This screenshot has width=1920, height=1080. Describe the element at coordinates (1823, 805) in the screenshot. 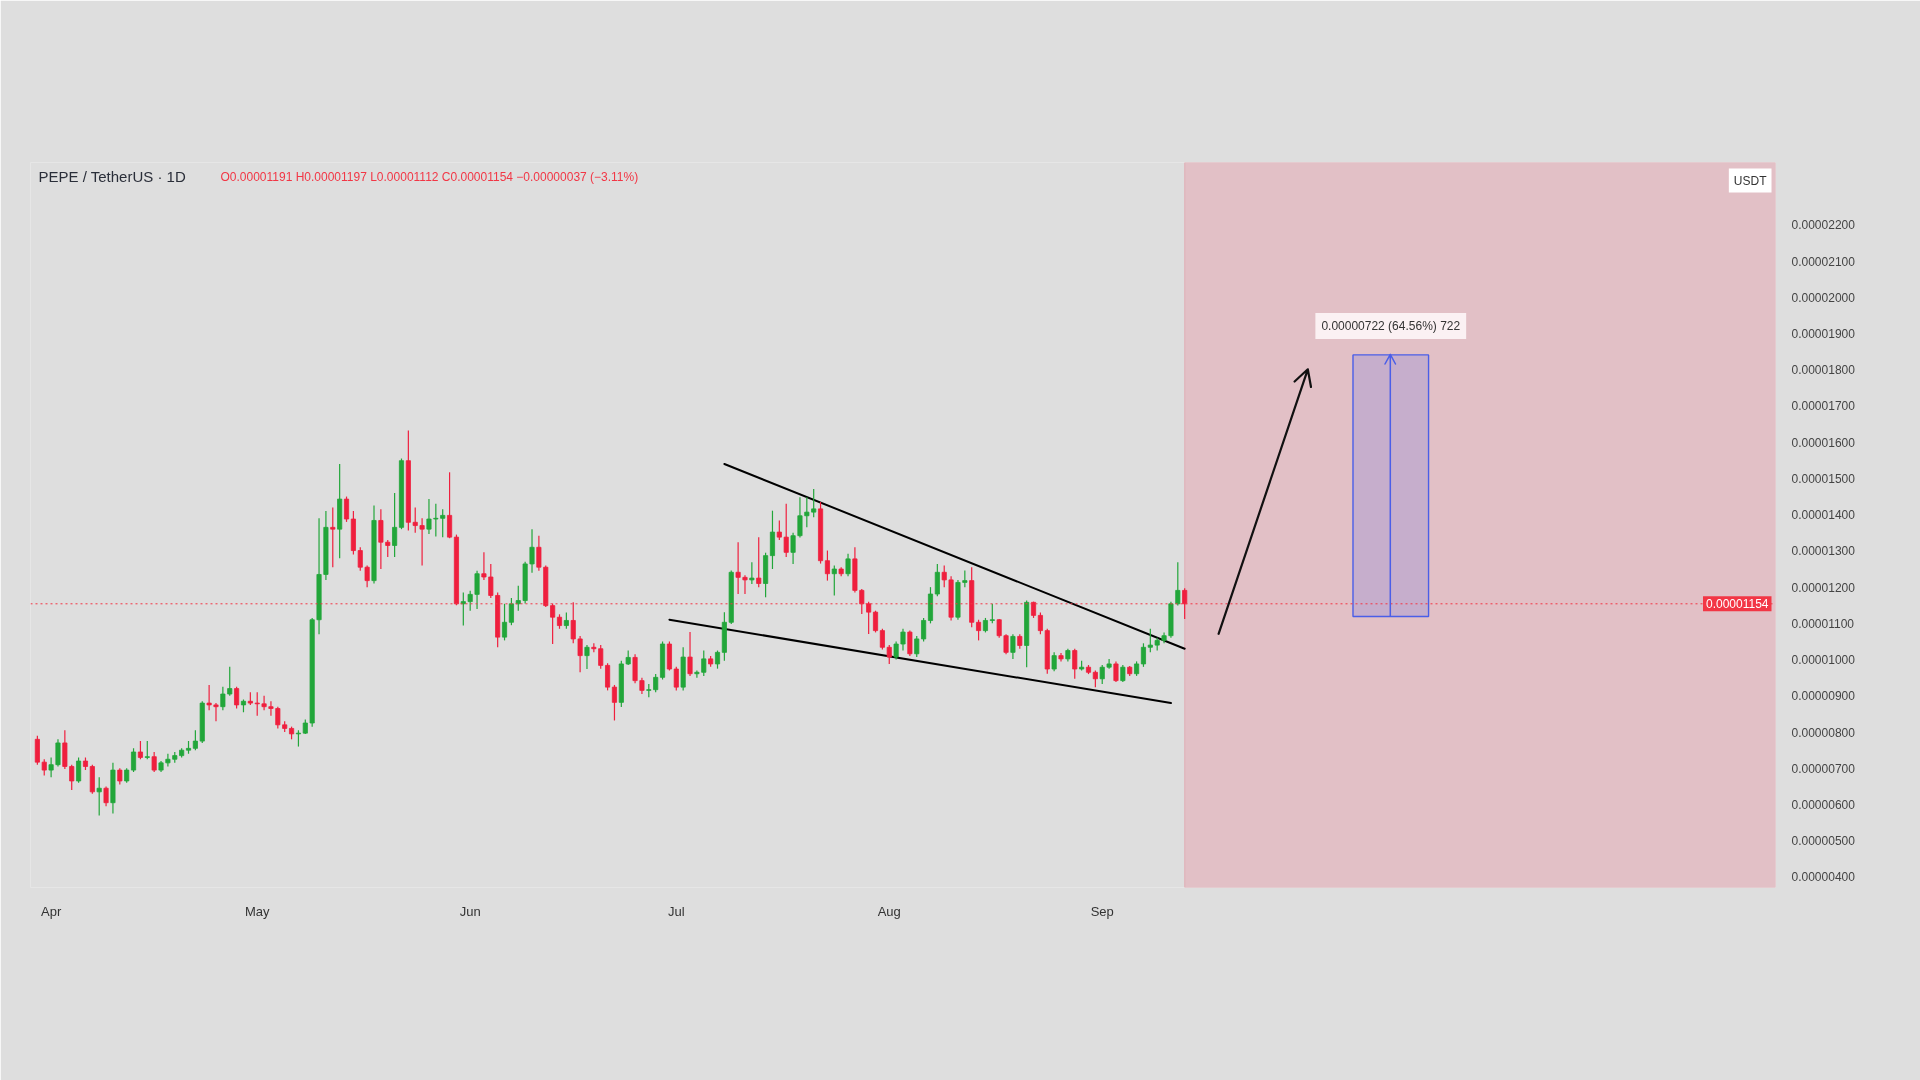

I see `y-tick-label: 0.00000600` at that location.